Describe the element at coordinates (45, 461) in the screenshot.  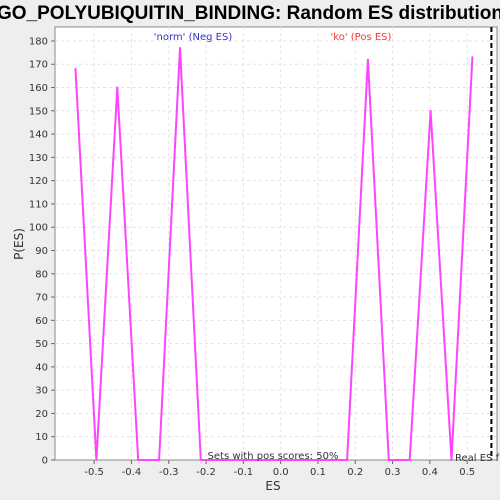
I see `y-tick-label: 0` at that location.